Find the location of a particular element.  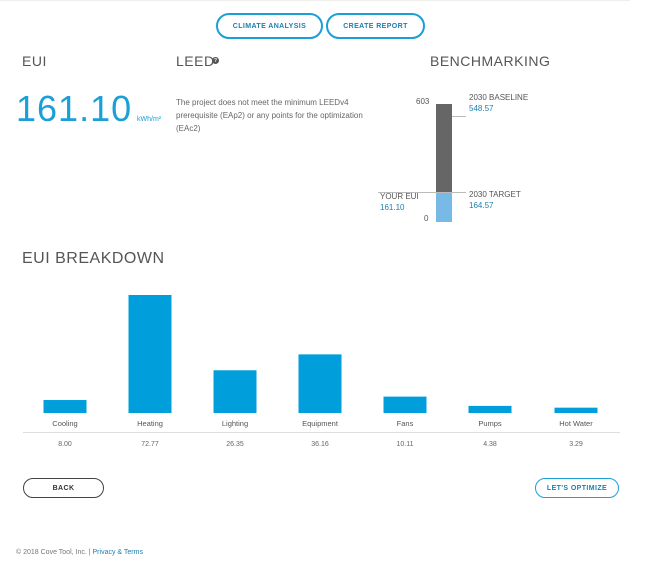

value-label: 26.35 is located at coordinates (235, 444).